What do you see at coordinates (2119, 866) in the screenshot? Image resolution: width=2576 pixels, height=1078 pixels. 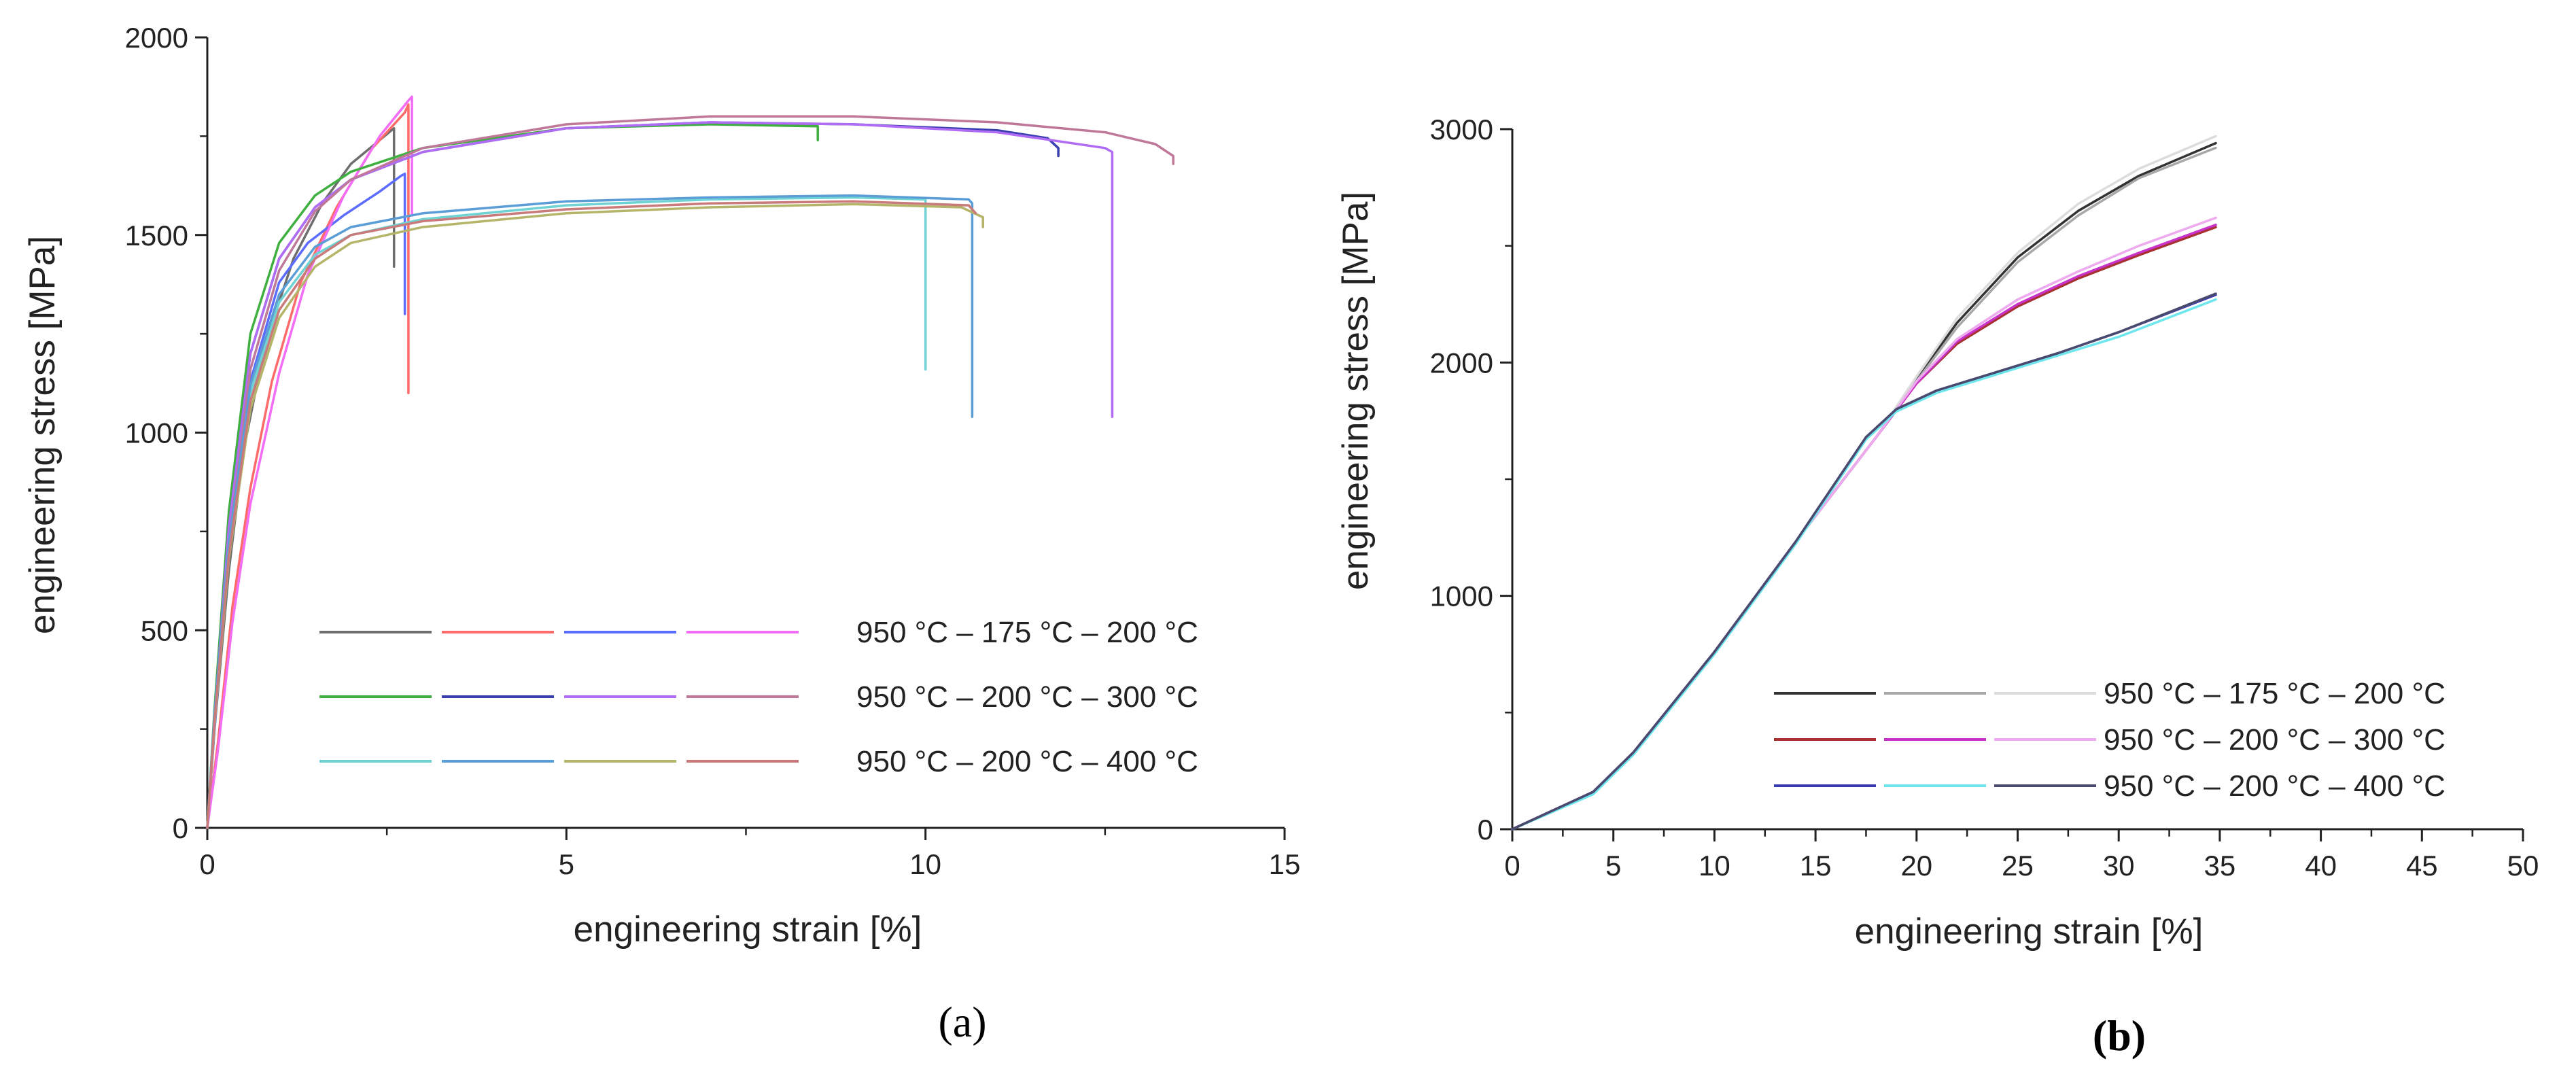 I see `x-tick-label: 30` at bounding box center [2119, 866].